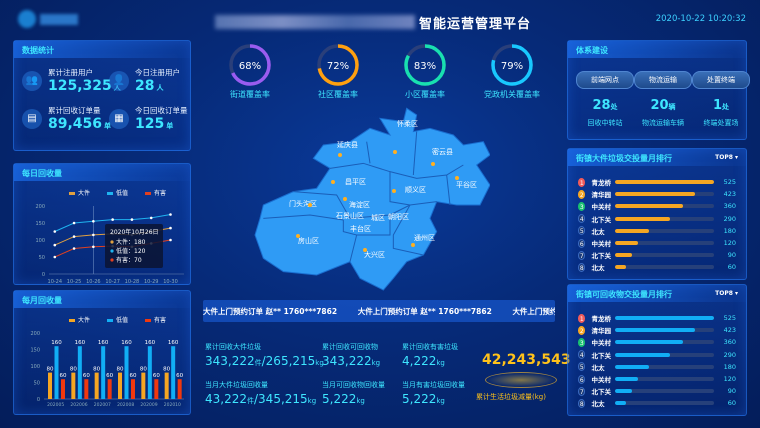 Image resolution: width=760 pixels, height=428 pixels. I want to click on unit: kg, so click(440, 363).